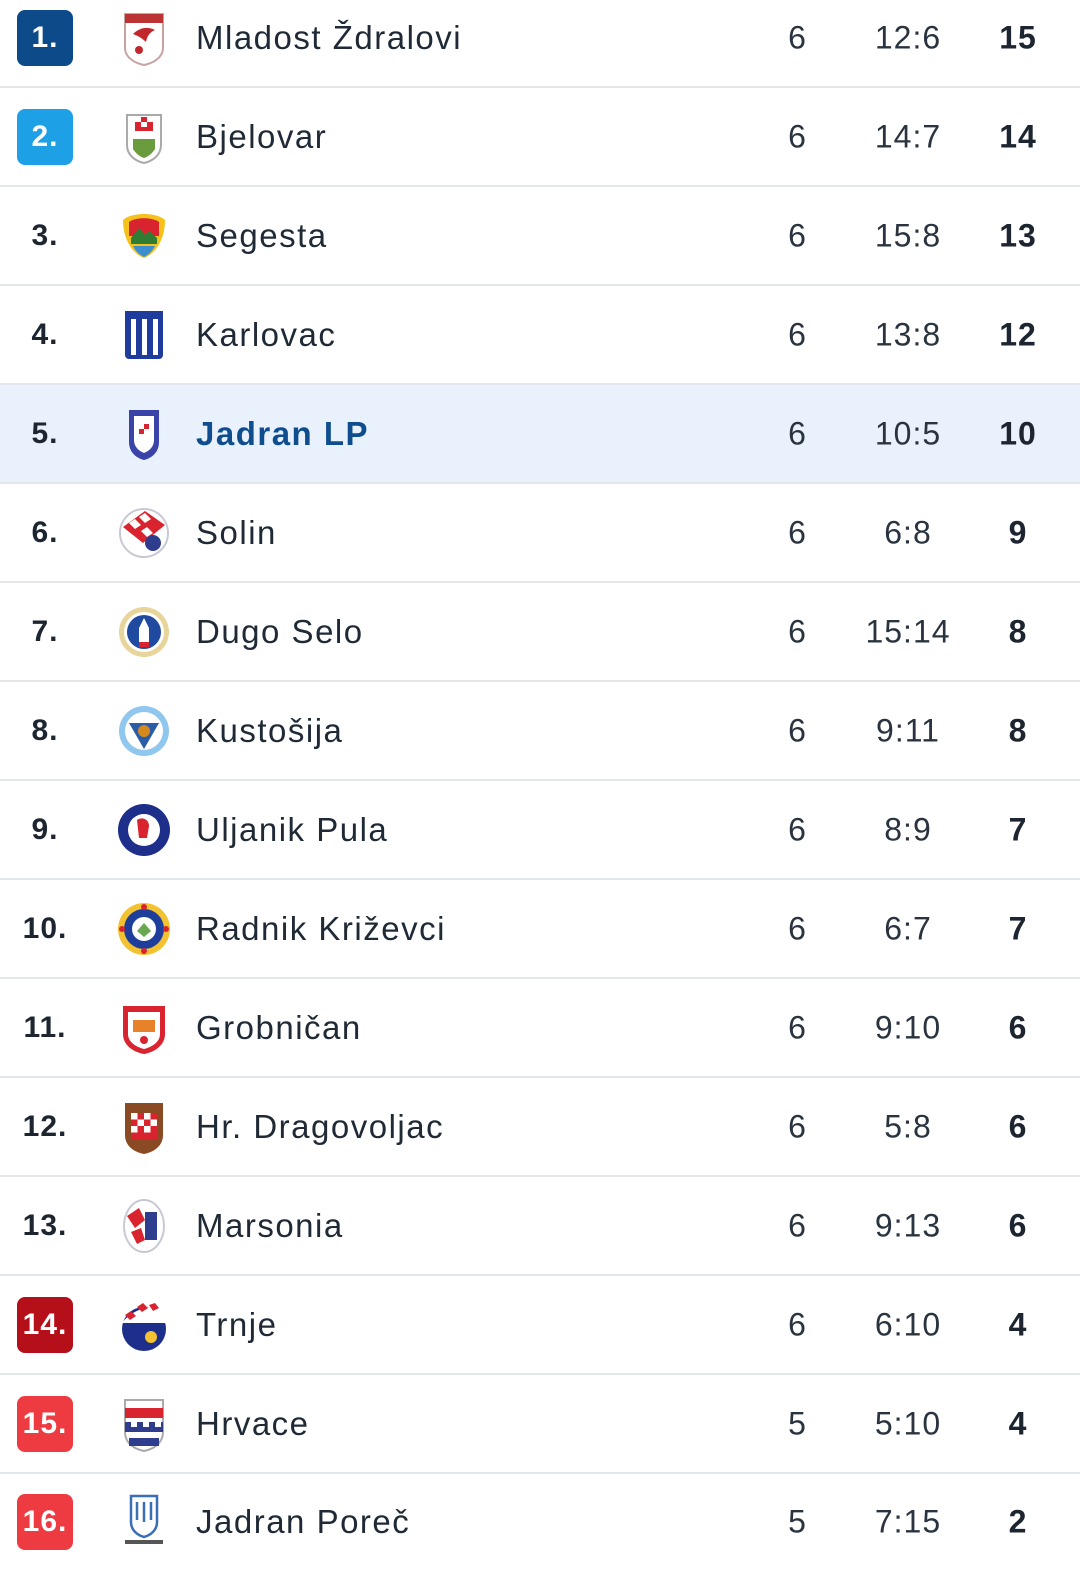  I want to click on rank-badge: 2., so click(45, 136).